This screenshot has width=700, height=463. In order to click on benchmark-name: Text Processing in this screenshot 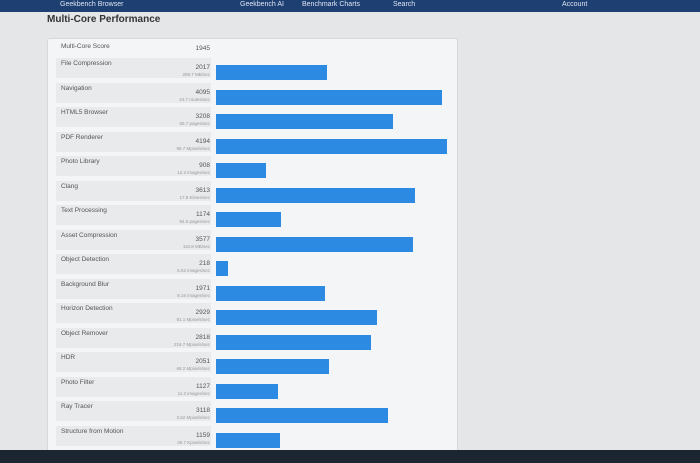, I will do `click(133, 215)`.